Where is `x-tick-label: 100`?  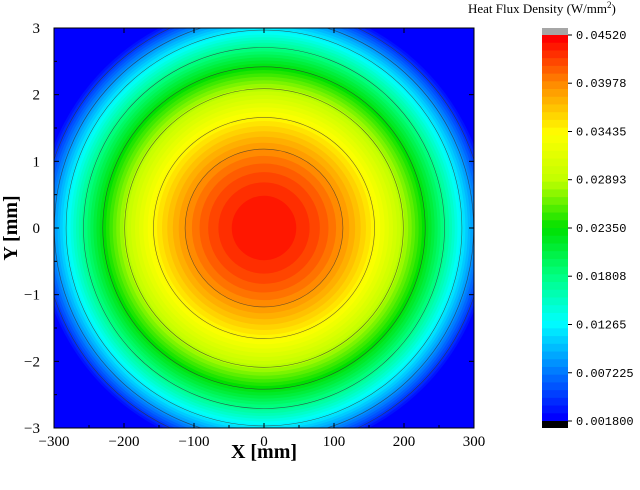
x-tick-label: 100 is located at coordinates (334, 442).